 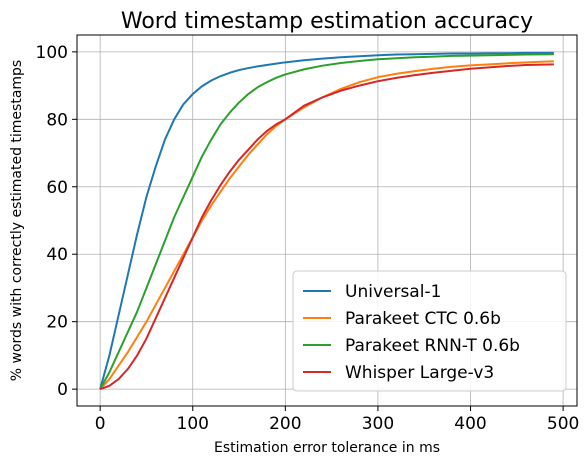 I want to click on y-tick-label: 60, so click(x=57, y=188).